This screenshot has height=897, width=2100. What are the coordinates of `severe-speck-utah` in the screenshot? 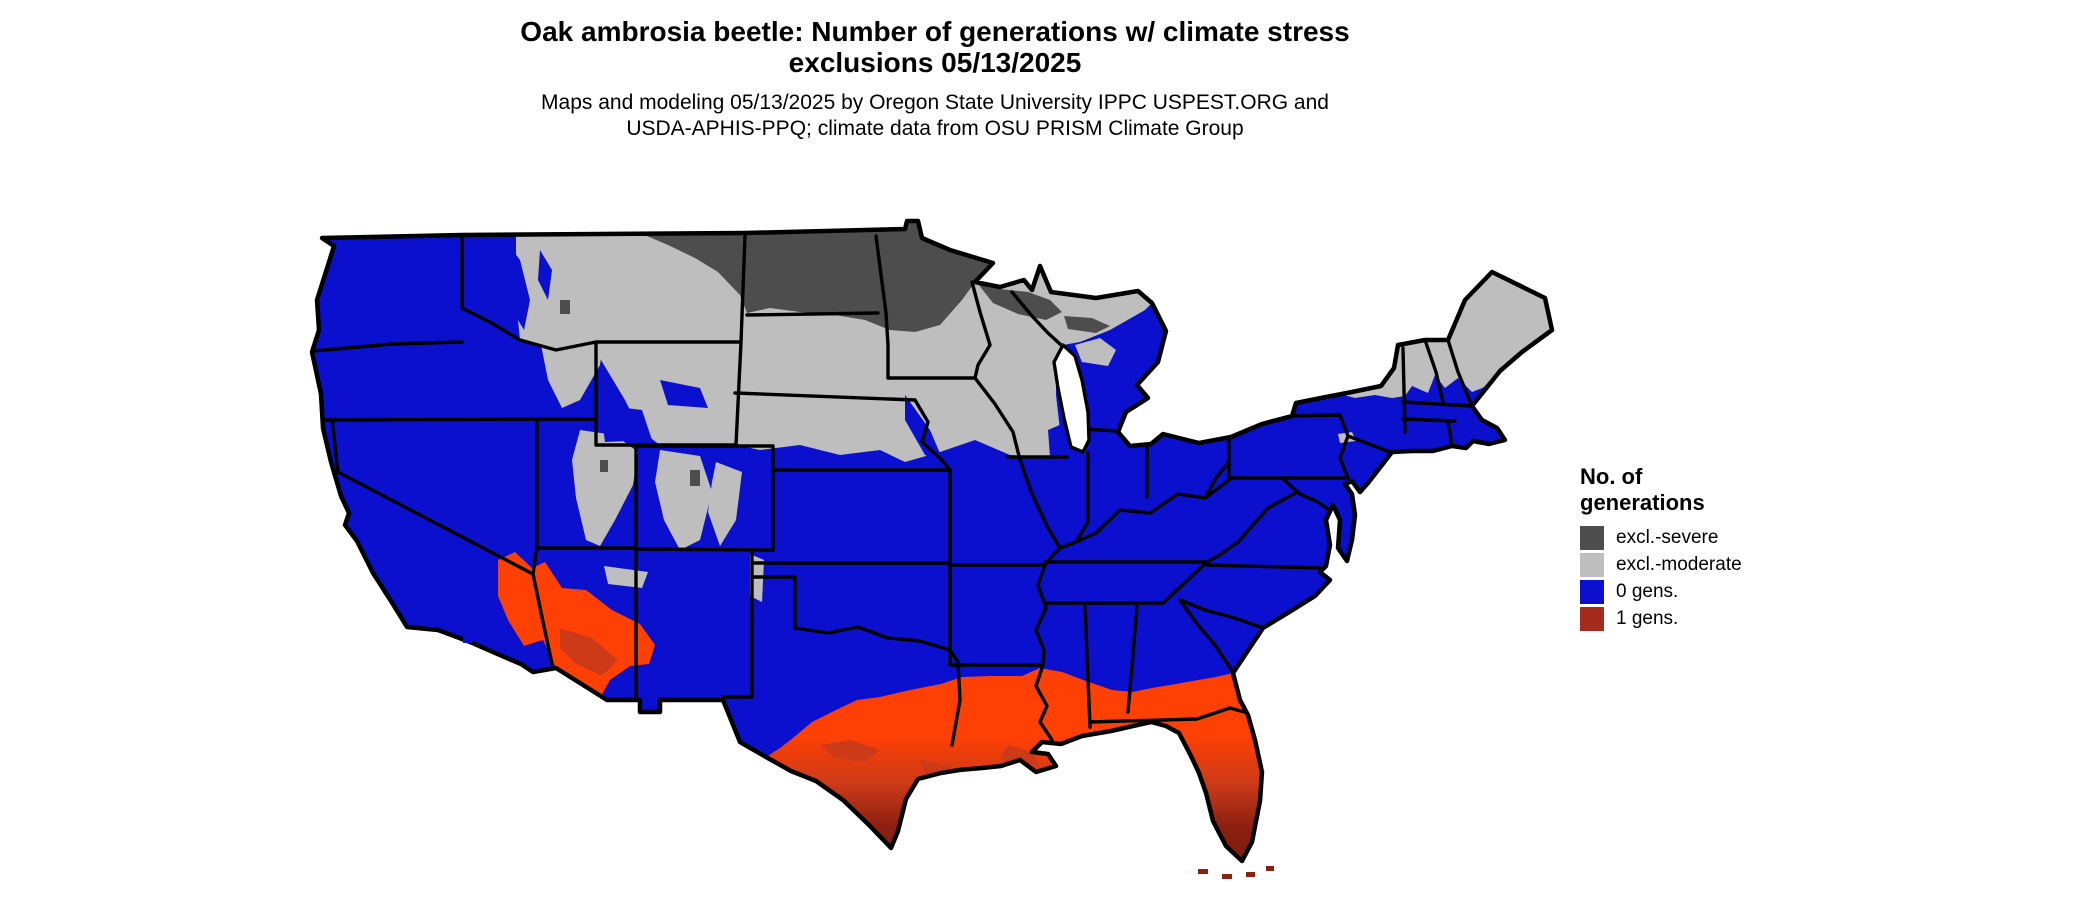 It's located at (604, 466).